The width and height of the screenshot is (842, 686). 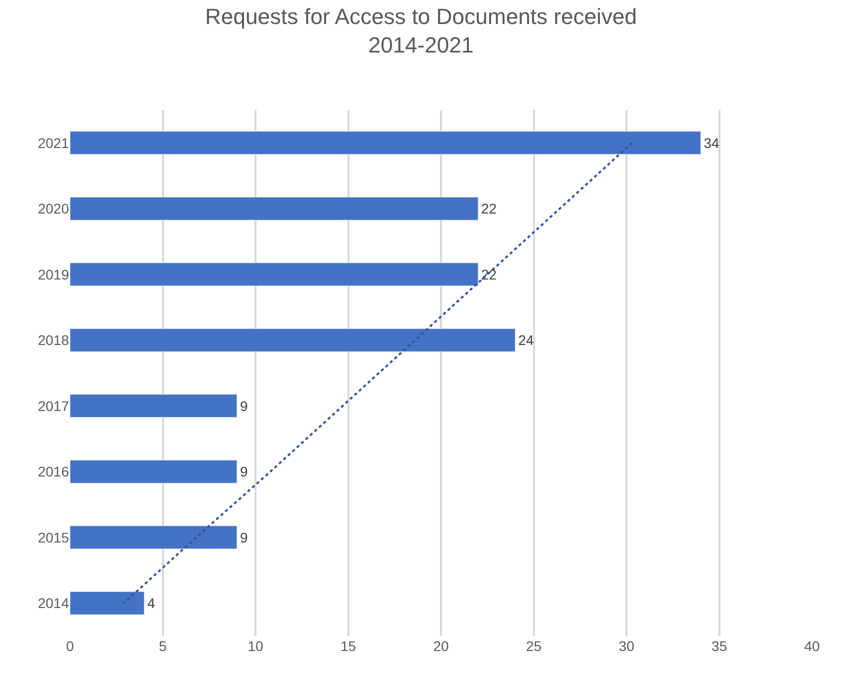 What do you see at coordinates (421, 31) in the screenshot?
I see `chart-title: Requests for Access to Documents received 2014-2021` at bounding box center [421, 31].